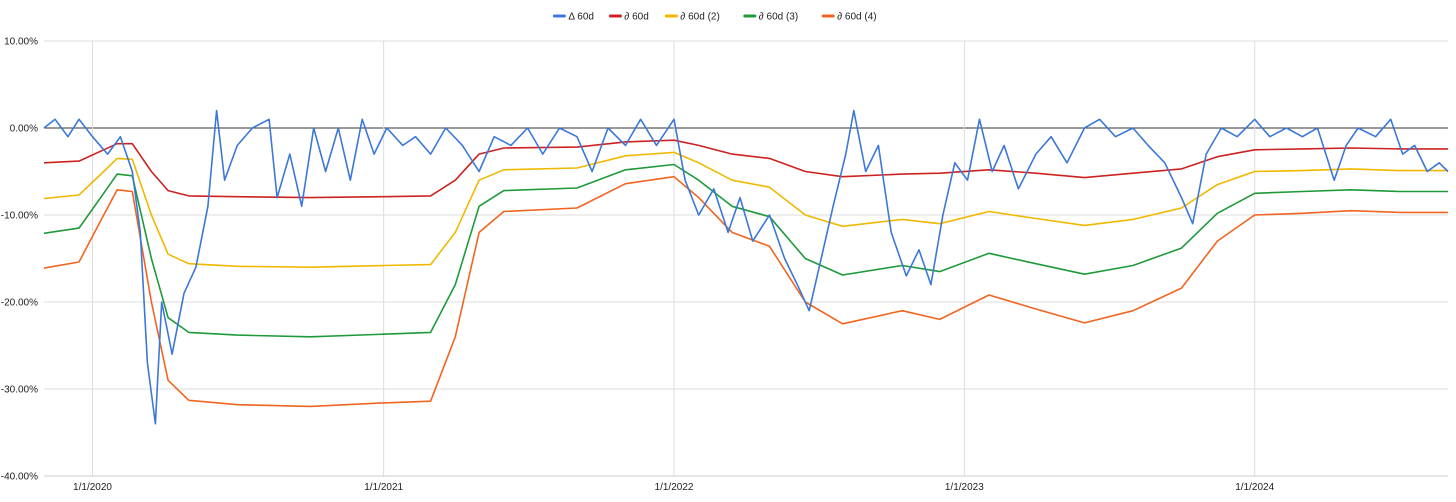  I want to click on y-tick-label: -20.00%, so click(19, 303).